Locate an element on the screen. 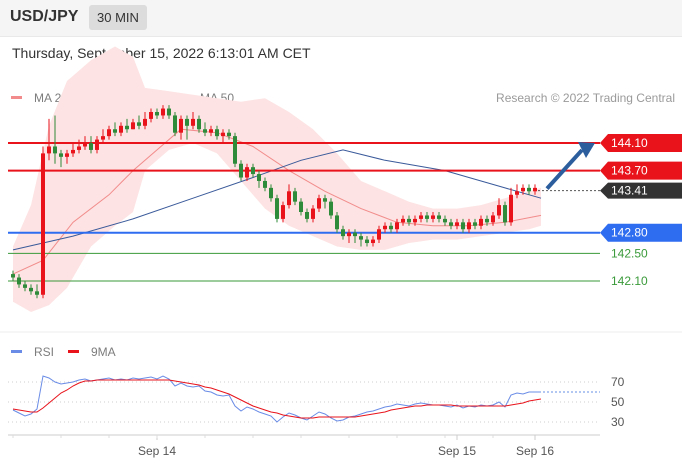  rsi-layer: 70 50 30 is located at coordinates (316, 402).